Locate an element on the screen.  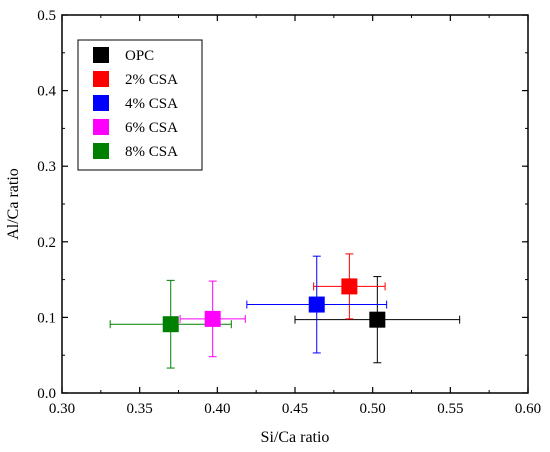
y-tick-label: 0.1 is located at coordinates (46, 318).